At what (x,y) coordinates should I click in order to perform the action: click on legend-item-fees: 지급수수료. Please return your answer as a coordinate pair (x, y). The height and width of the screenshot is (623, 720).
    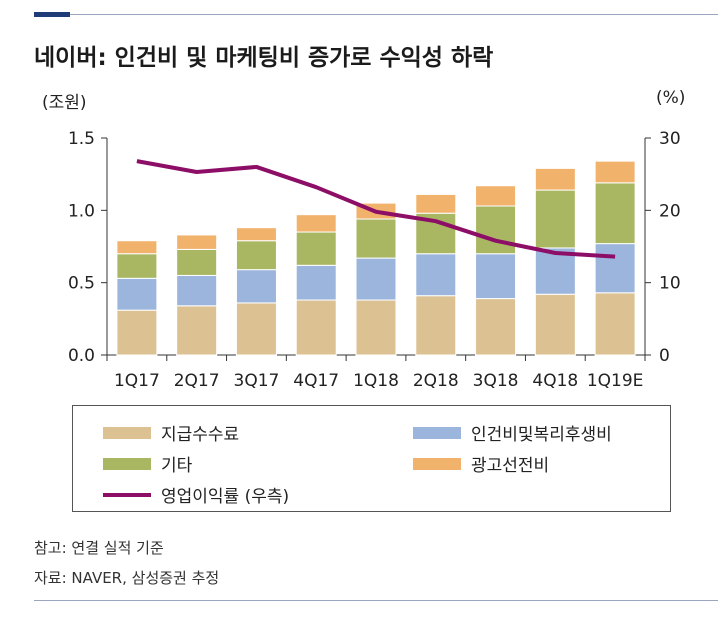
    Looking at the image, I should click on (171, 432).